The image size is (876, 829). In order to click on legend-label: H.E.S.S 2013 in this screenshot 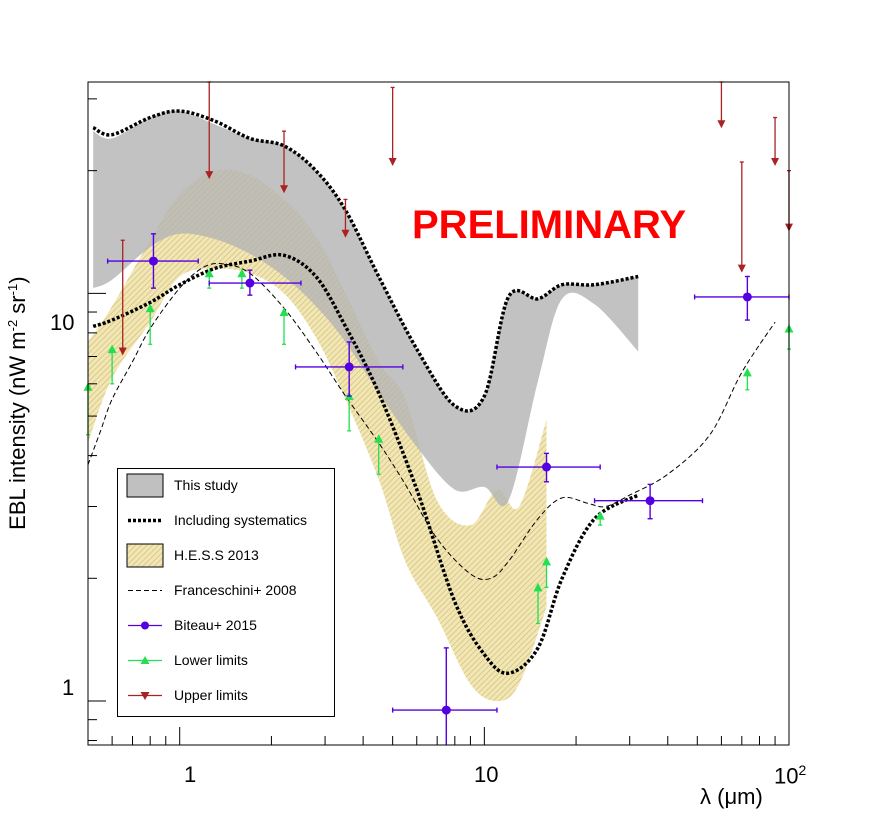, I will do `click(216, 555)`.